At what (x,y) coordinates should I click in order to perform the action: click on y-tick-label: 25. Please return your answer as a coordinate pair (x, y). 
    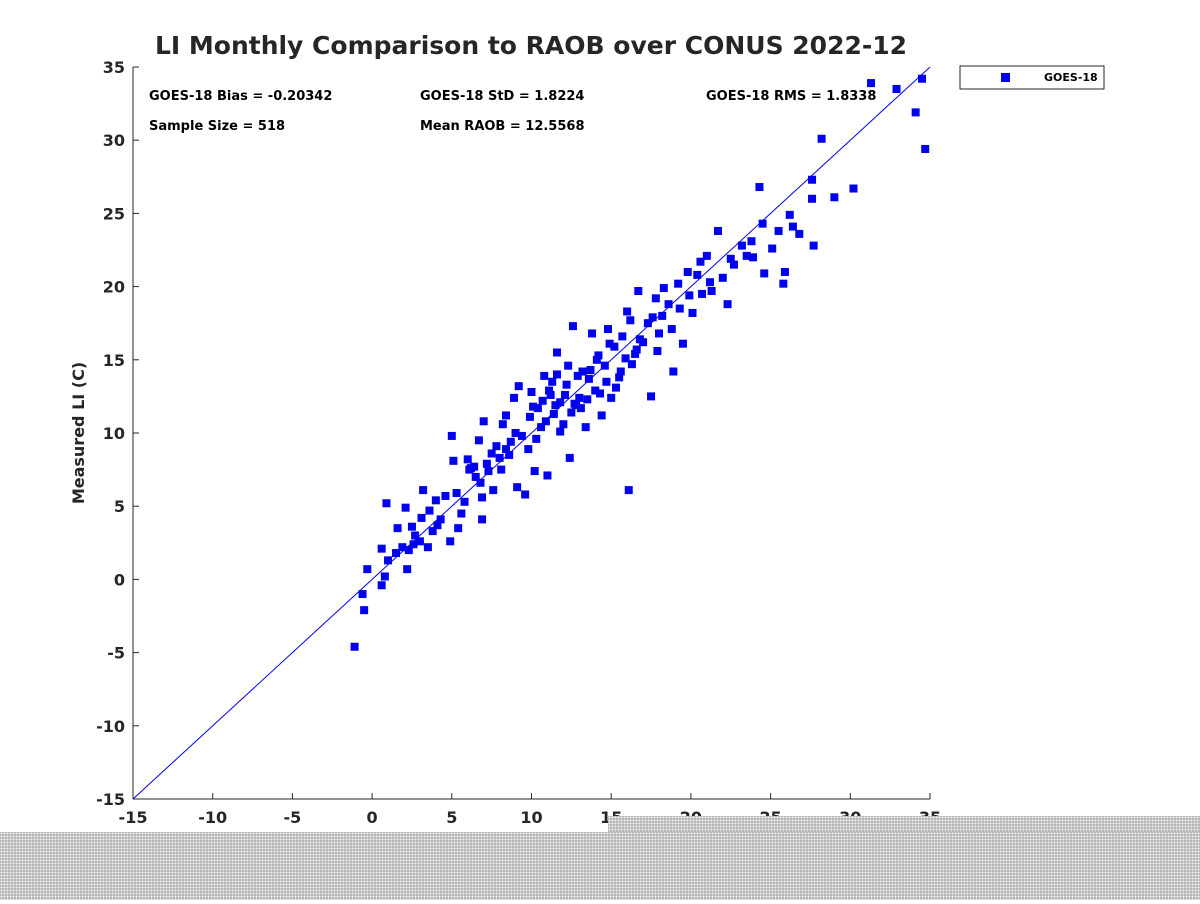
    Looking at the image, I should click on (114, 213).